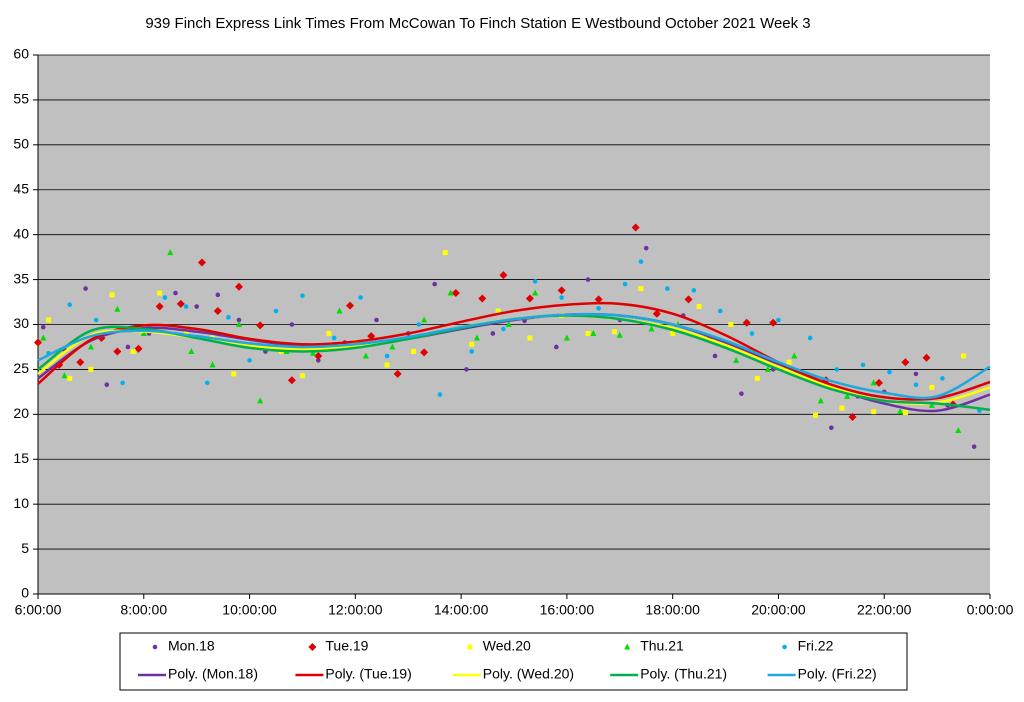 Image resolution: width=1024 pixels, height=702 pixels. I want to click on legend-label: Fri.22, so click(816, 646).